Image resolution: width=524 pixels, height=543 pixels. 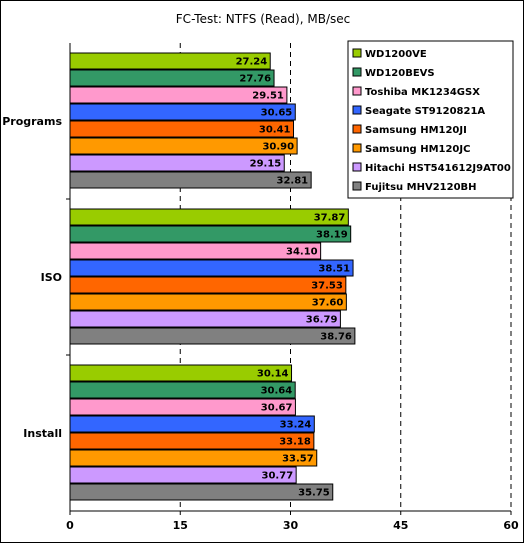 What do you see at coordinates (422, 92) in the screenshot?
I see `legend-item-label: Toshiba MK1234GSX` at bounding box center [422, 92].